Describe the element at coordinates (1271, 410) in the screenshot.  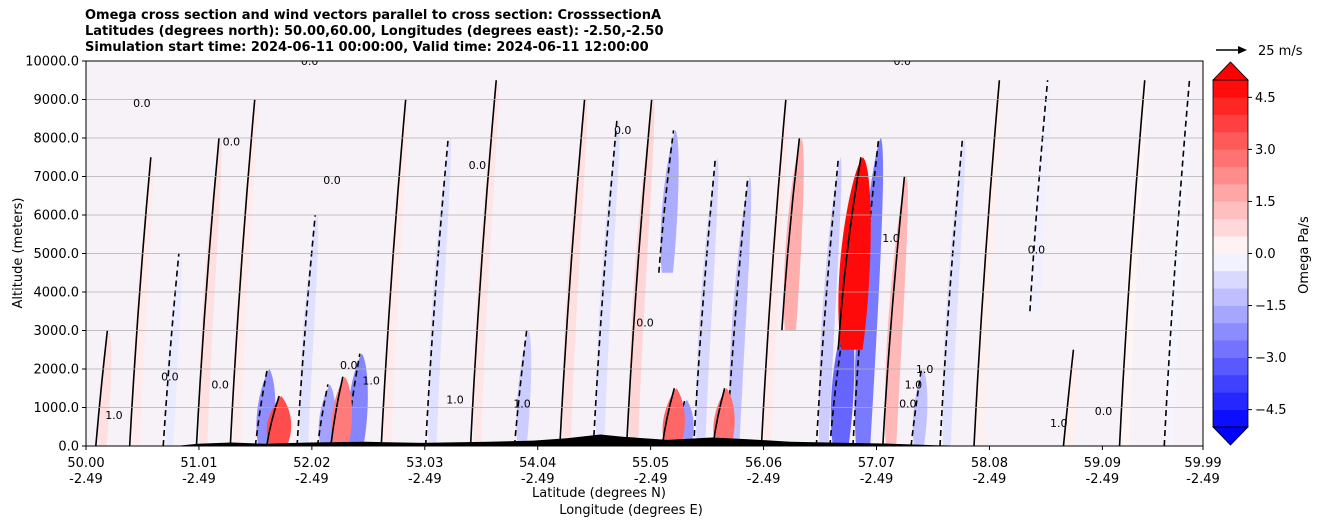
I see `colorbar-tick-label: −4.5` at that location.